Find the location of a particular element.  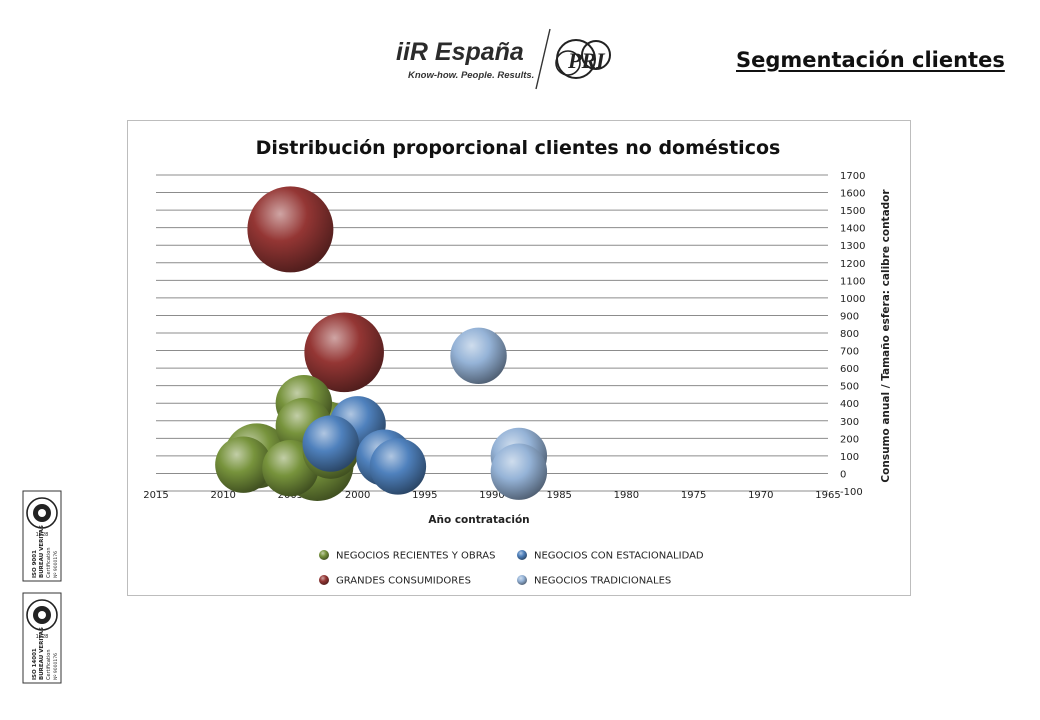

y-tick-label: 1500 is located at coordinates (852, 211).